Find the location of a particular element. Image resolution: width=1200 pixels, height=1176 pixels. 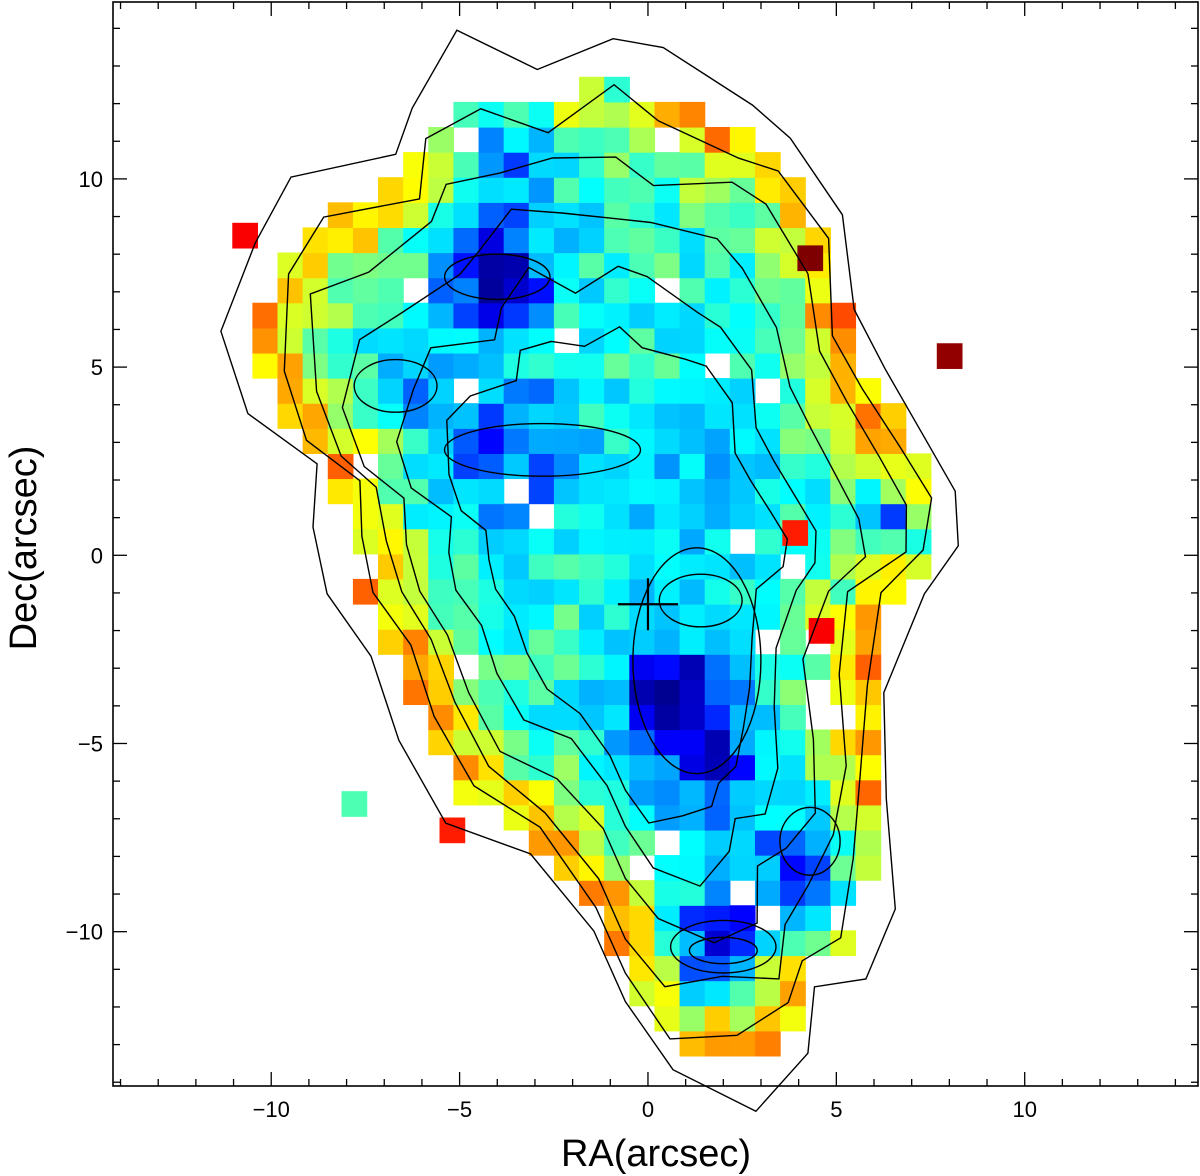

y-tick-labels: −10 −5 0 5 10 is located at coordinates (84, 556).